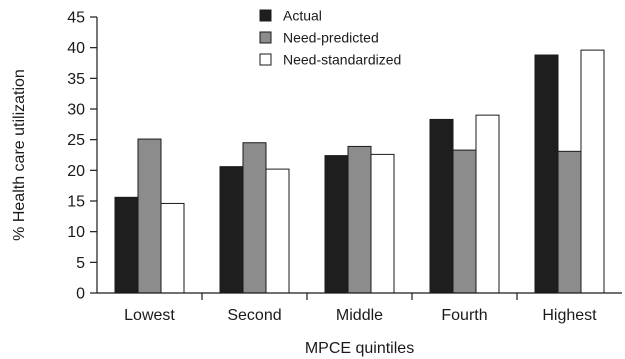 The image size is (625, 359). I want to click on legend-swatch-actual, so click(265, 15).